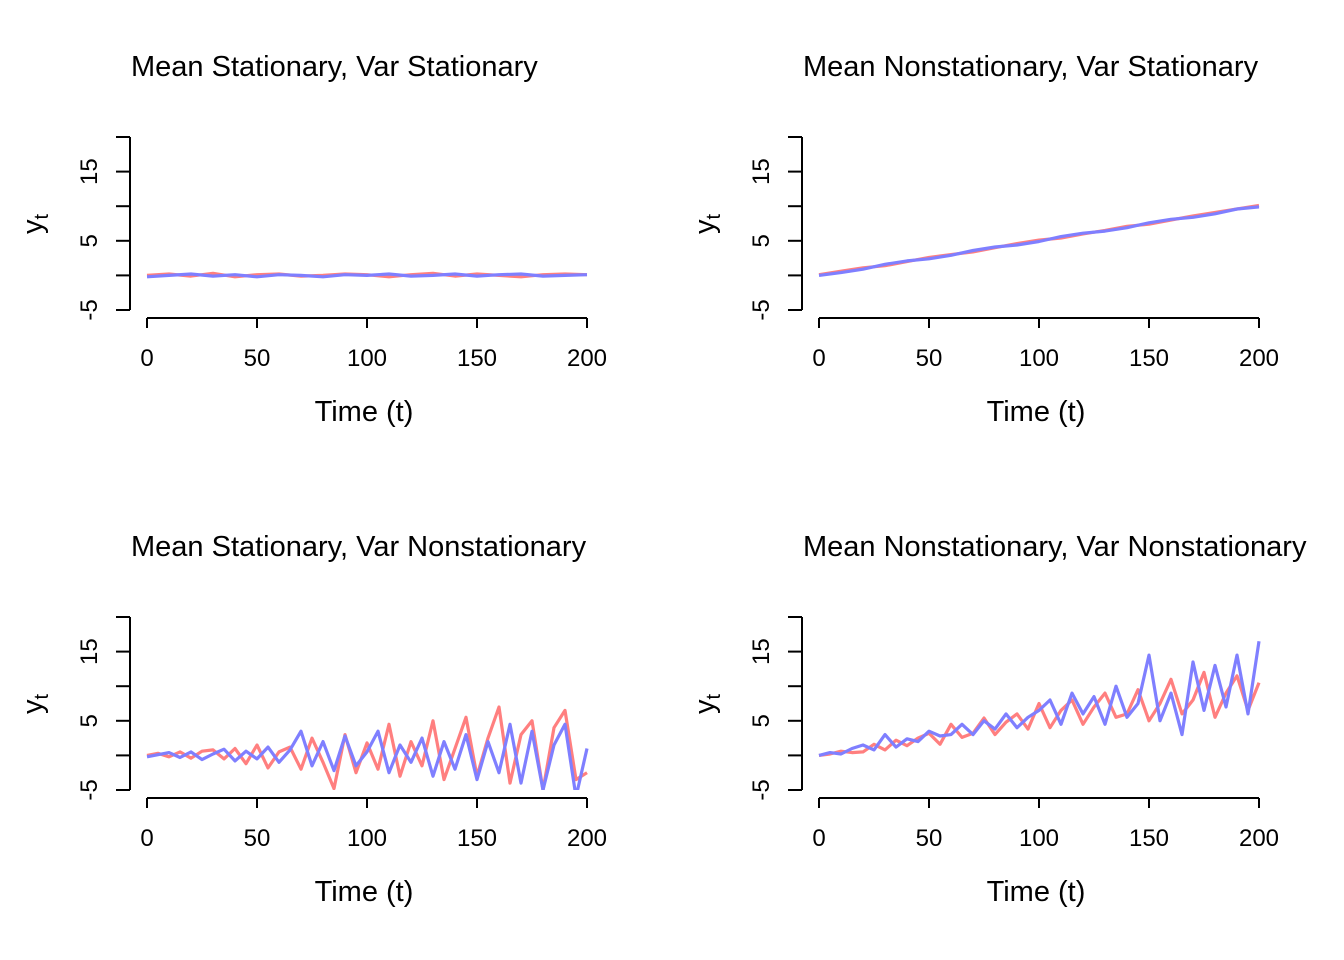  Describe the element at coordinates (1031, 67) in the screenshot. I see `chart-title: Mean Nonstationary, Var Stationary` at that location.